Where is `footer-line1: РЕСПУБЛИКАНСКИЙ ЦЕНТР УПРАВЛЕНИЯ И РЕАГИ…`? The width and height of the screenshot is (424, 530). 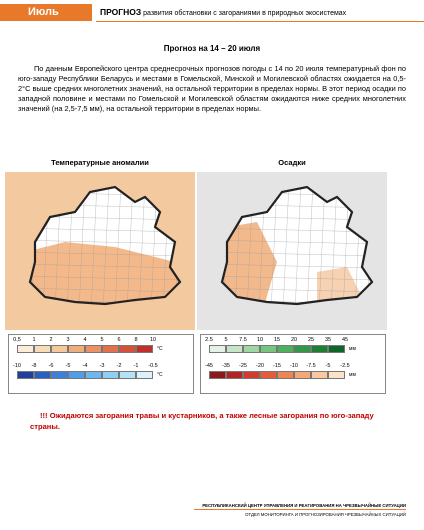
footer-line1: РЕСПУБЛИКАНСКИЙ ЦЕНТР УПРАВЛЕНИЯ И РЕАГИ… is located at coordinates (304, 505).